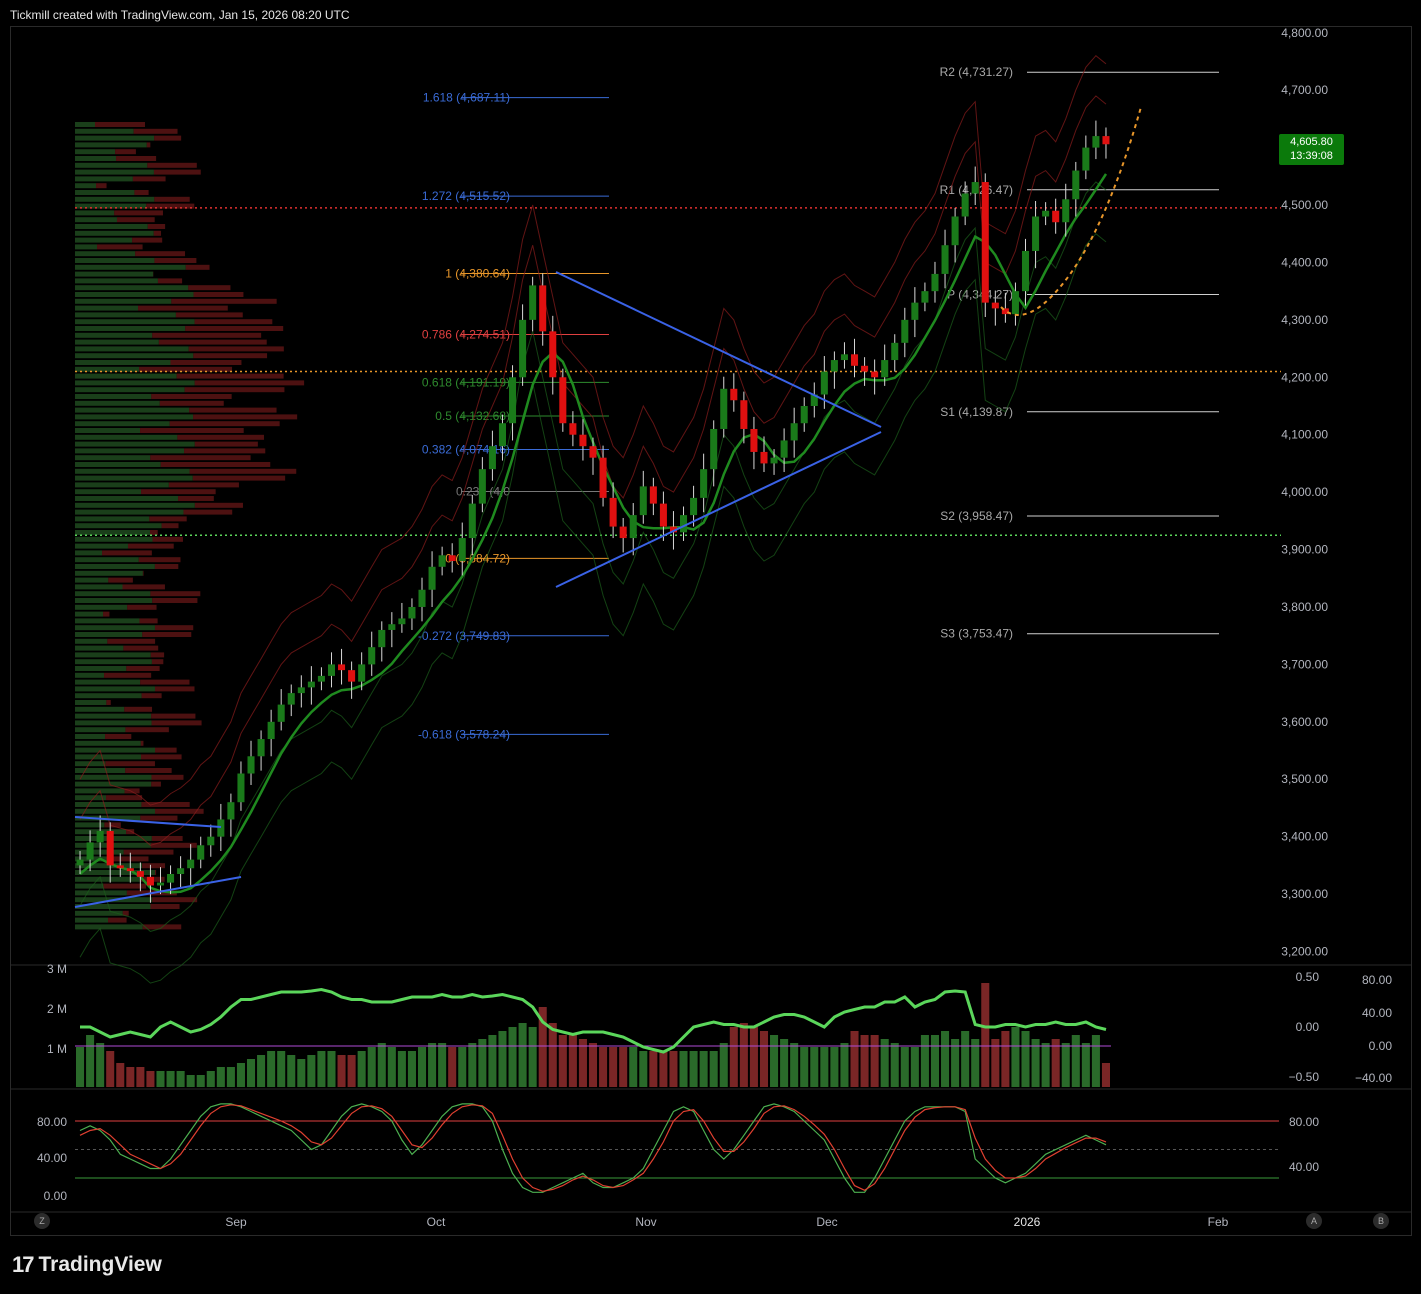 The image size is (1421, 1294). What do you see at coordinates (1377, 1013) in the screenshot?
I see `oscillator-axis-label: 40.00` at bounding box center [1377, 1013].